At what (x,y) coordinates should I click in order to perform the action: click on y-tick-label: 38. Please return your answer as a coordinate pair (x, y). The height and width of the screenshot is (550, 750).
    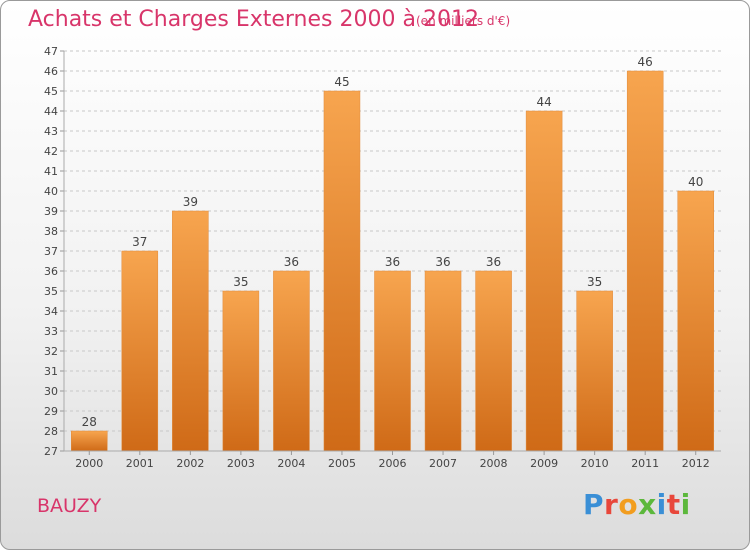
    Looking at the image, I should click on (51, 231).